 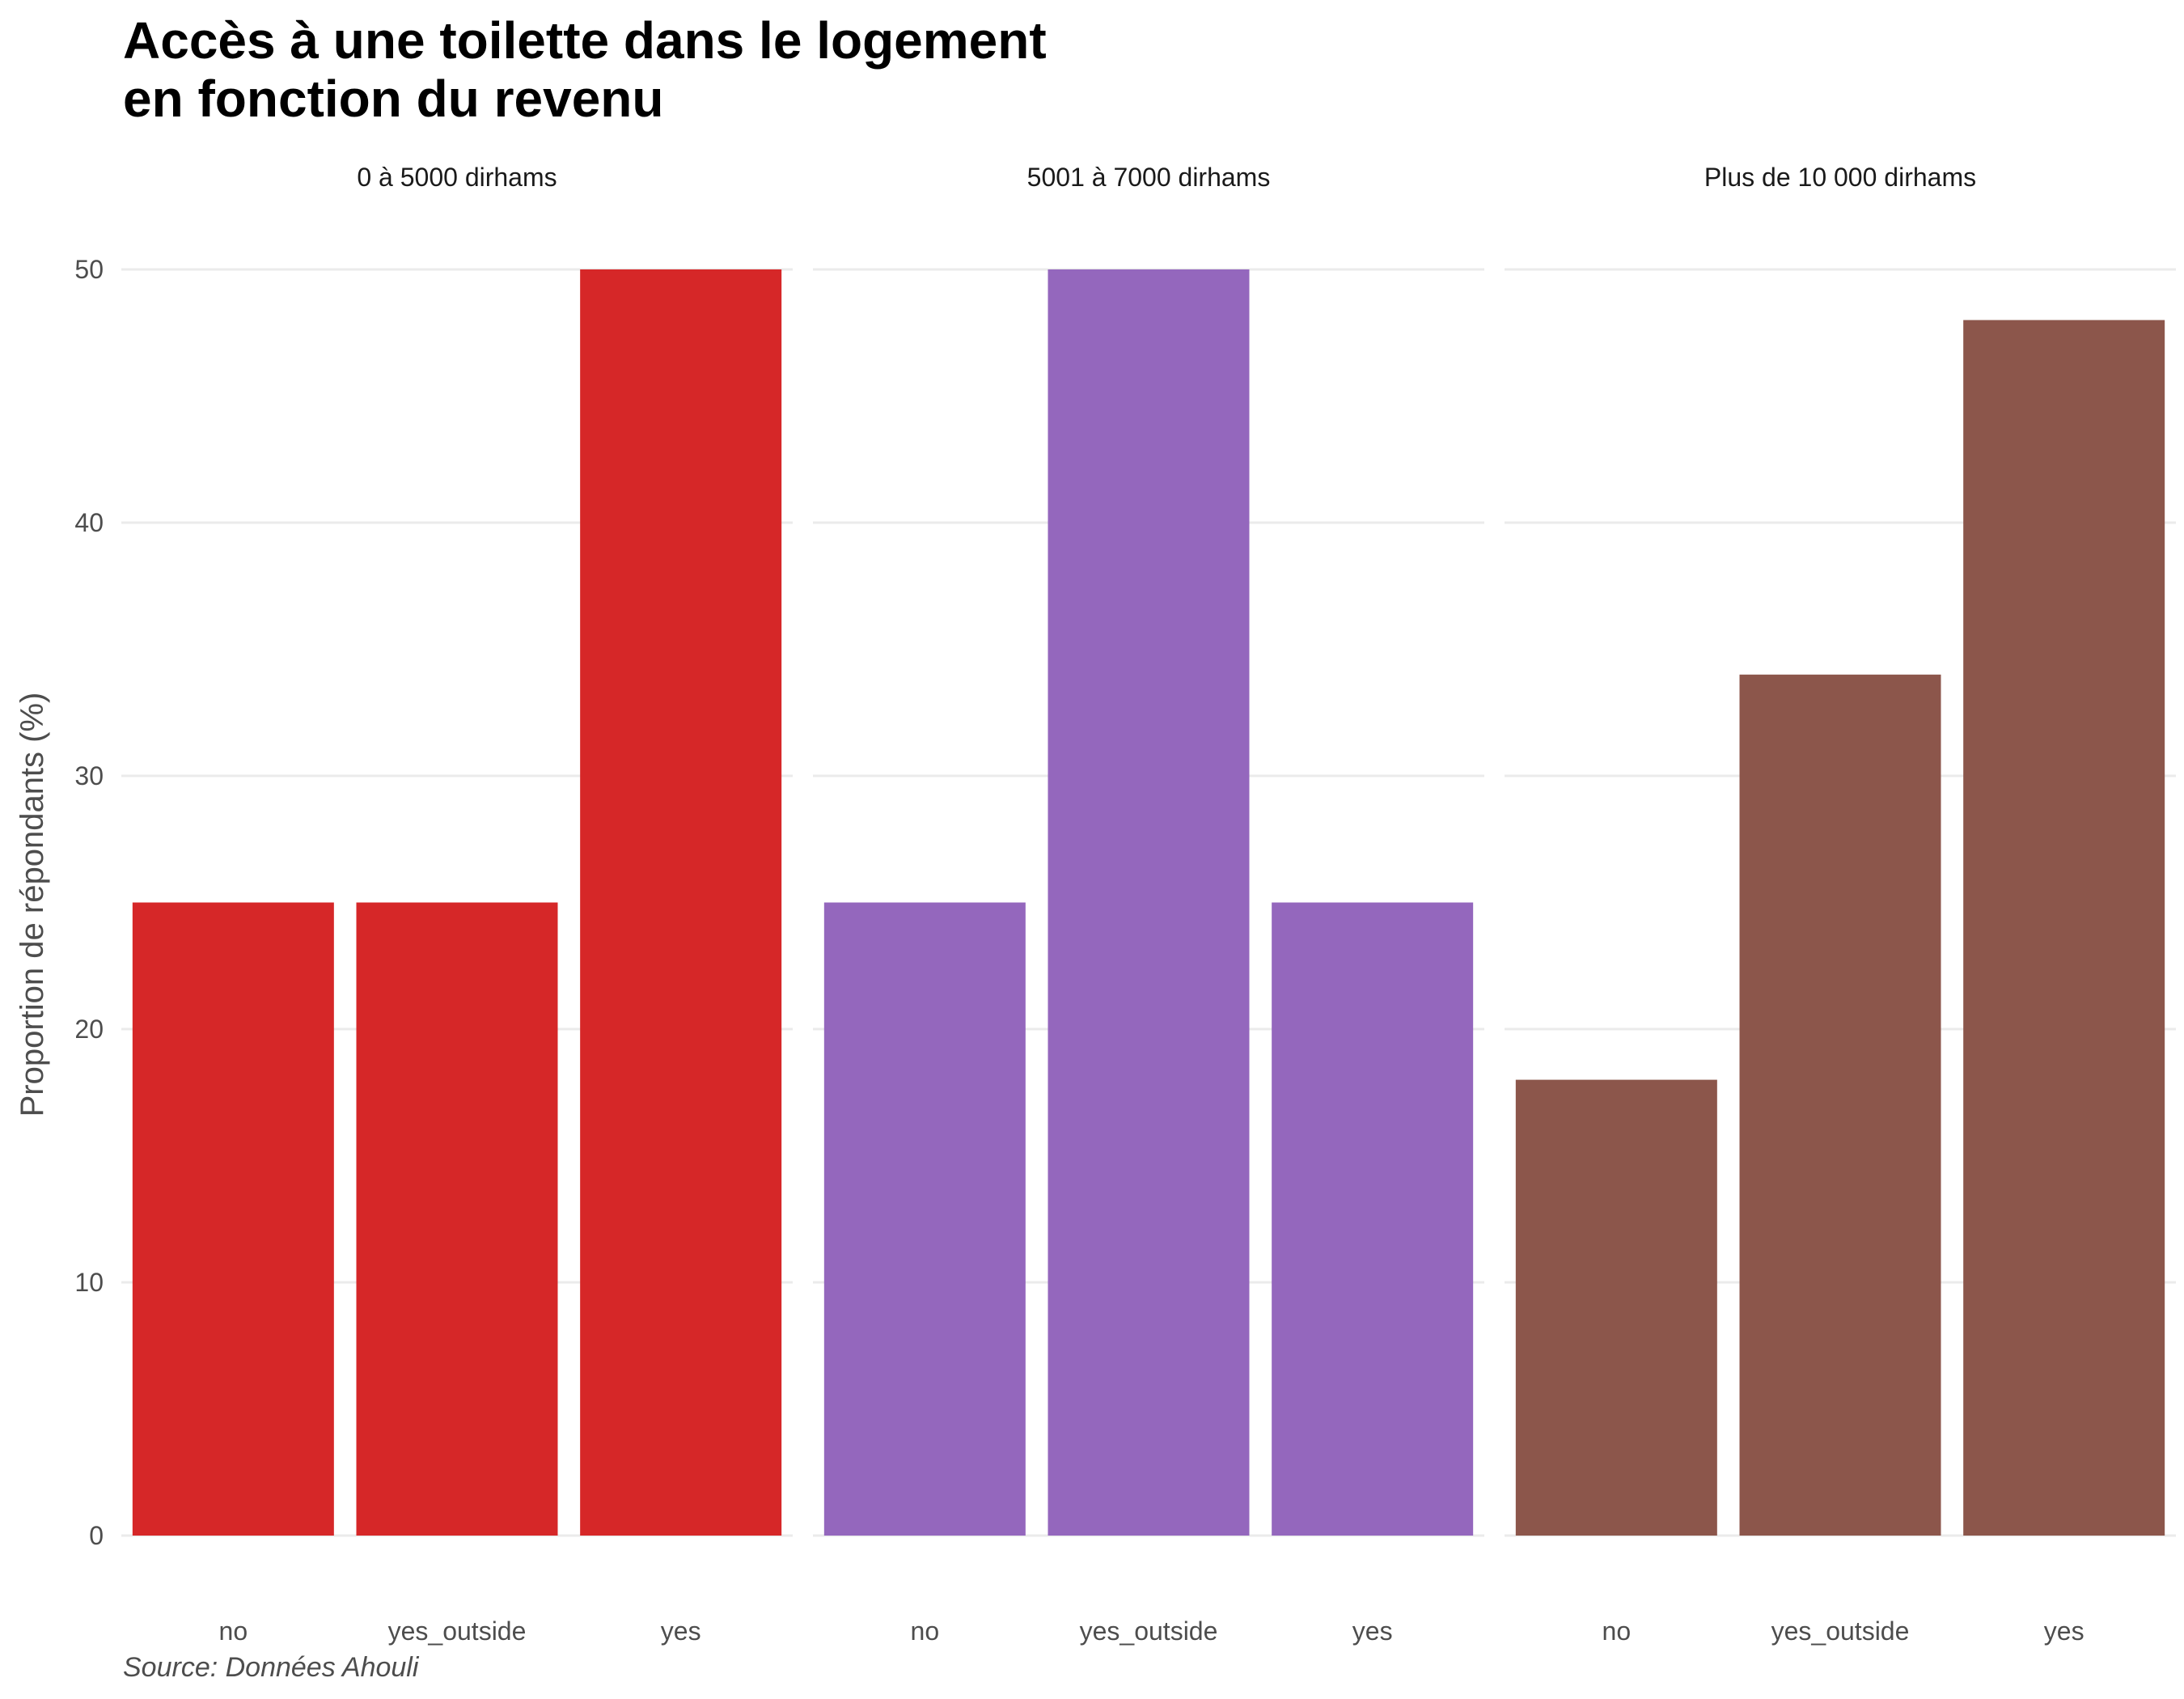 I want to click on y-tick-label: 50, so click(x=89, y=269).